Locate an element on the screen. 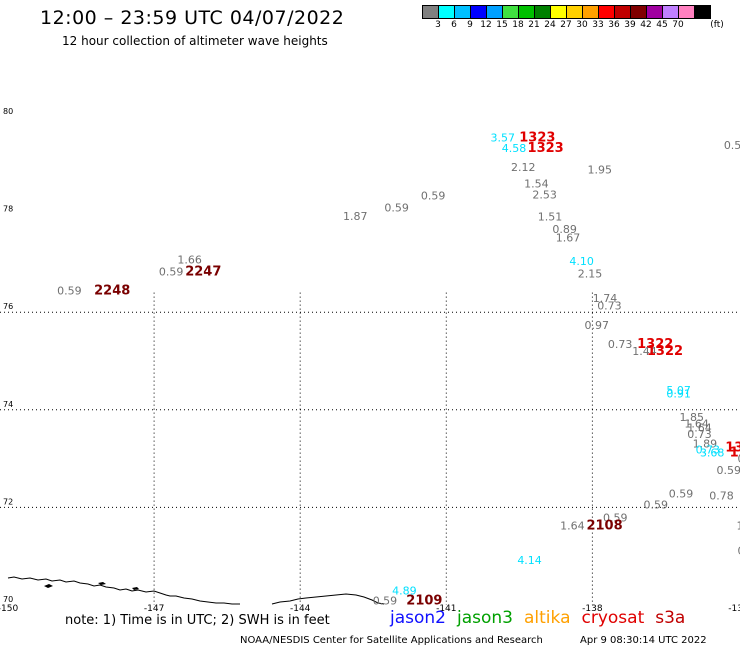 This screenshot has width=740, height=650. legend-label: 3 is located at coordinates (438, 25).